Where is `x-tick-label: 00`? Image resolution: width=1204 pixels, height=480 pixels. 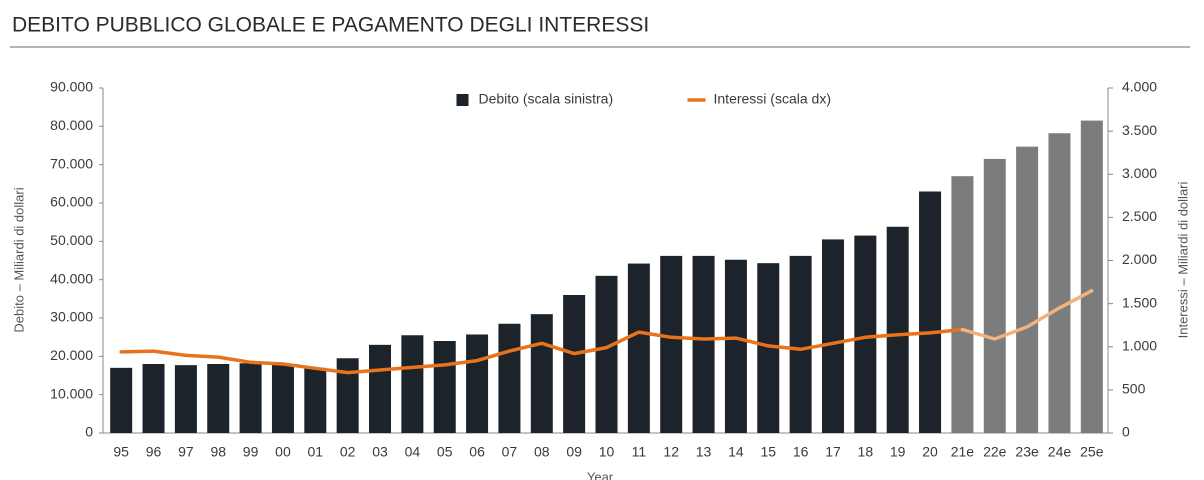 x-tick-label: 00 is located at coordinates (283, 452).